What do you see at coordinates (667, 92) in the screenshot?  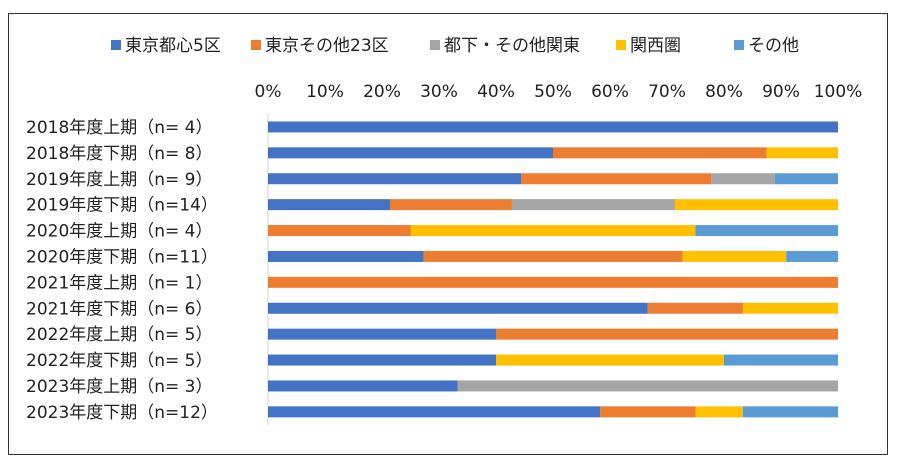 I see `x-tick-label: 70%` at bounding box center [667, 92].